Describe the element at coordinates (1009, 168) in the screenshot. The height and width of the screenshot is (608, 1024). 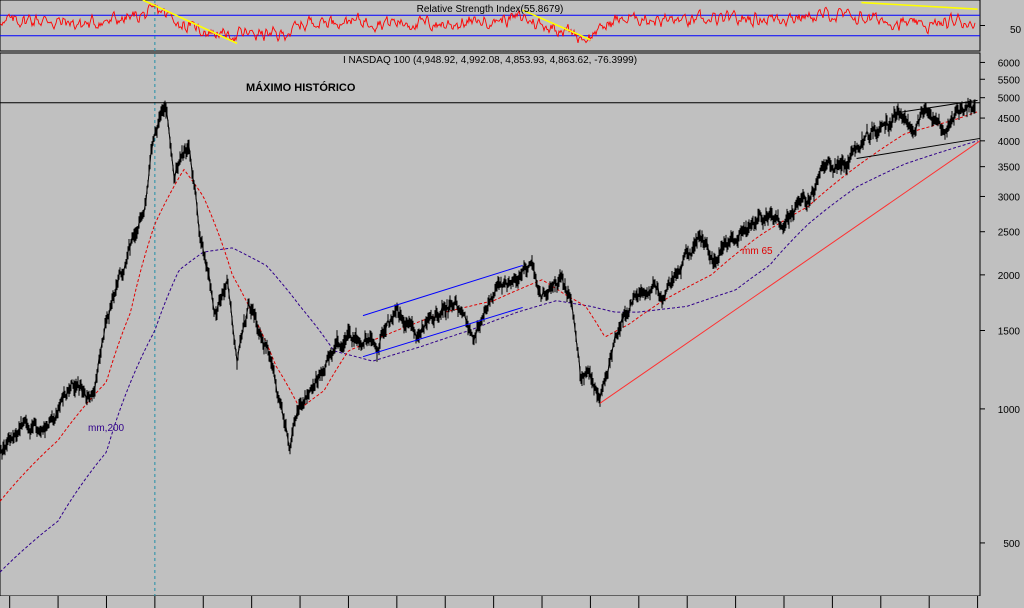
I see `y-tick-label: 3500` at that location.